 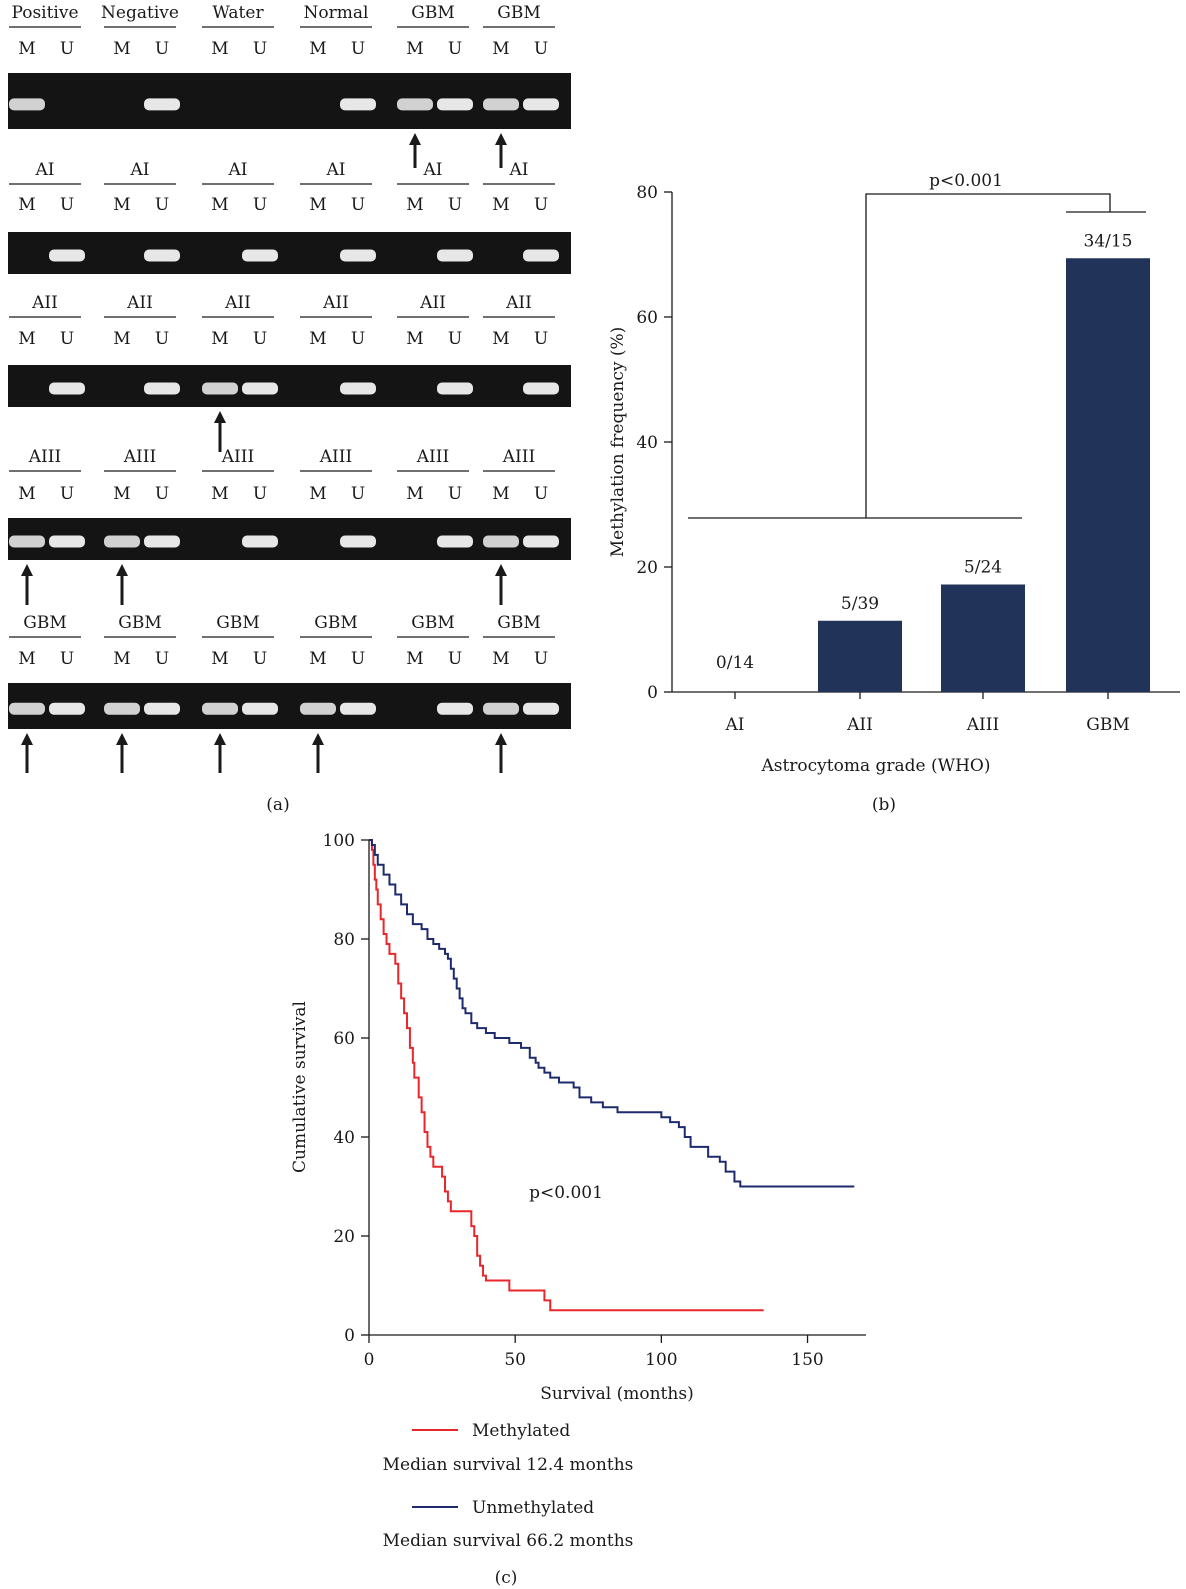 What do you see at coordinates (735, 725) in the screenshot?
I see `x-tick-label: AI` at bounding box center [735, 725].